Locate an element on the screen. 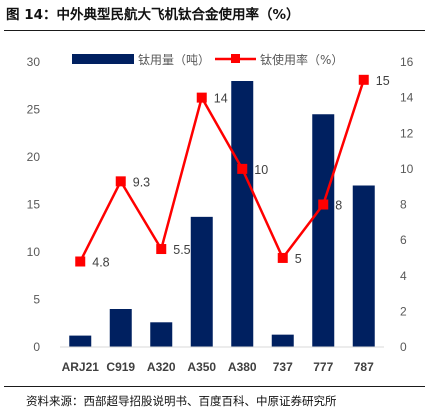 This screenshot has width=431, height=417. usage-rate-data-label: 5.5 is located at coordinates (181, 250).